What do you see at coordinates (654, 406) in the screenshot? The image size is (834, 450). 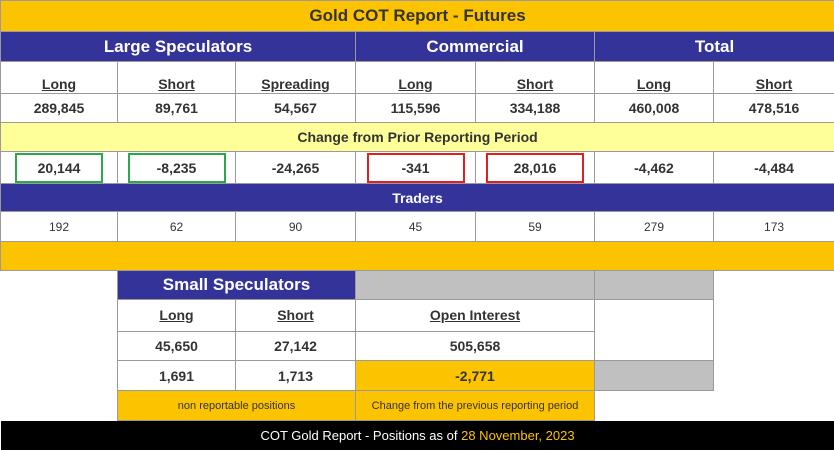 I see `blank-note-cell` at bounding box center [654, 406].